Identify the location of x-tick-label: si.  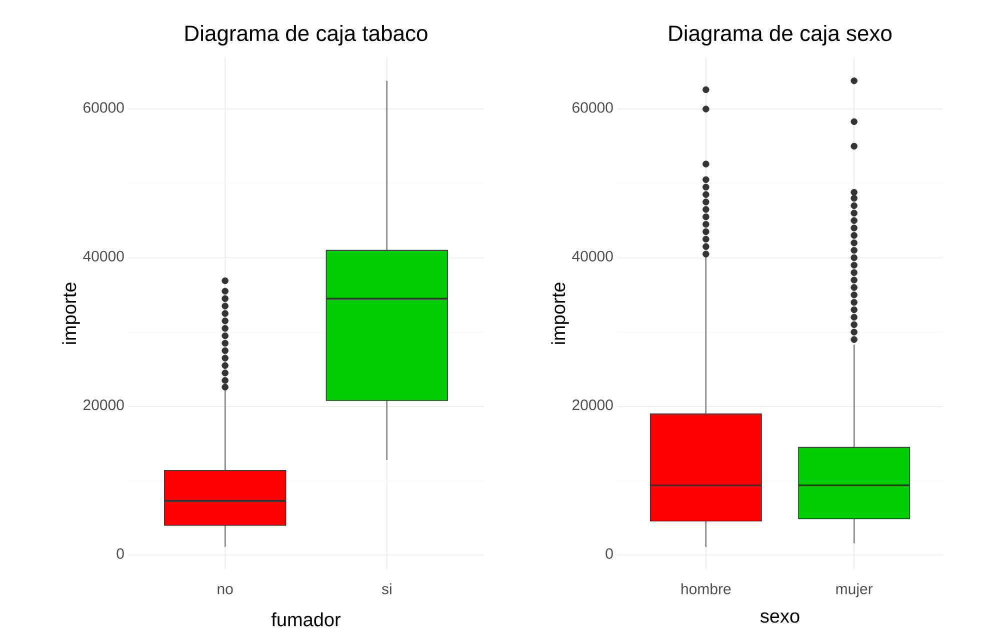
(387, 588).